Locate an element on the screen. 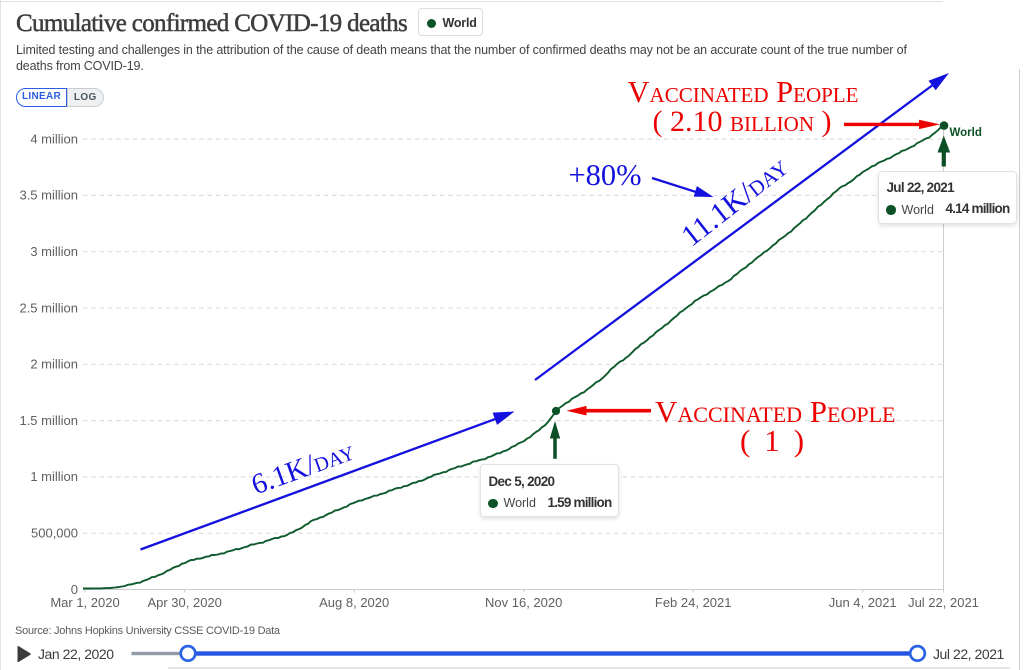  svg-text: 500,000 is located at coordinates (54, 533).